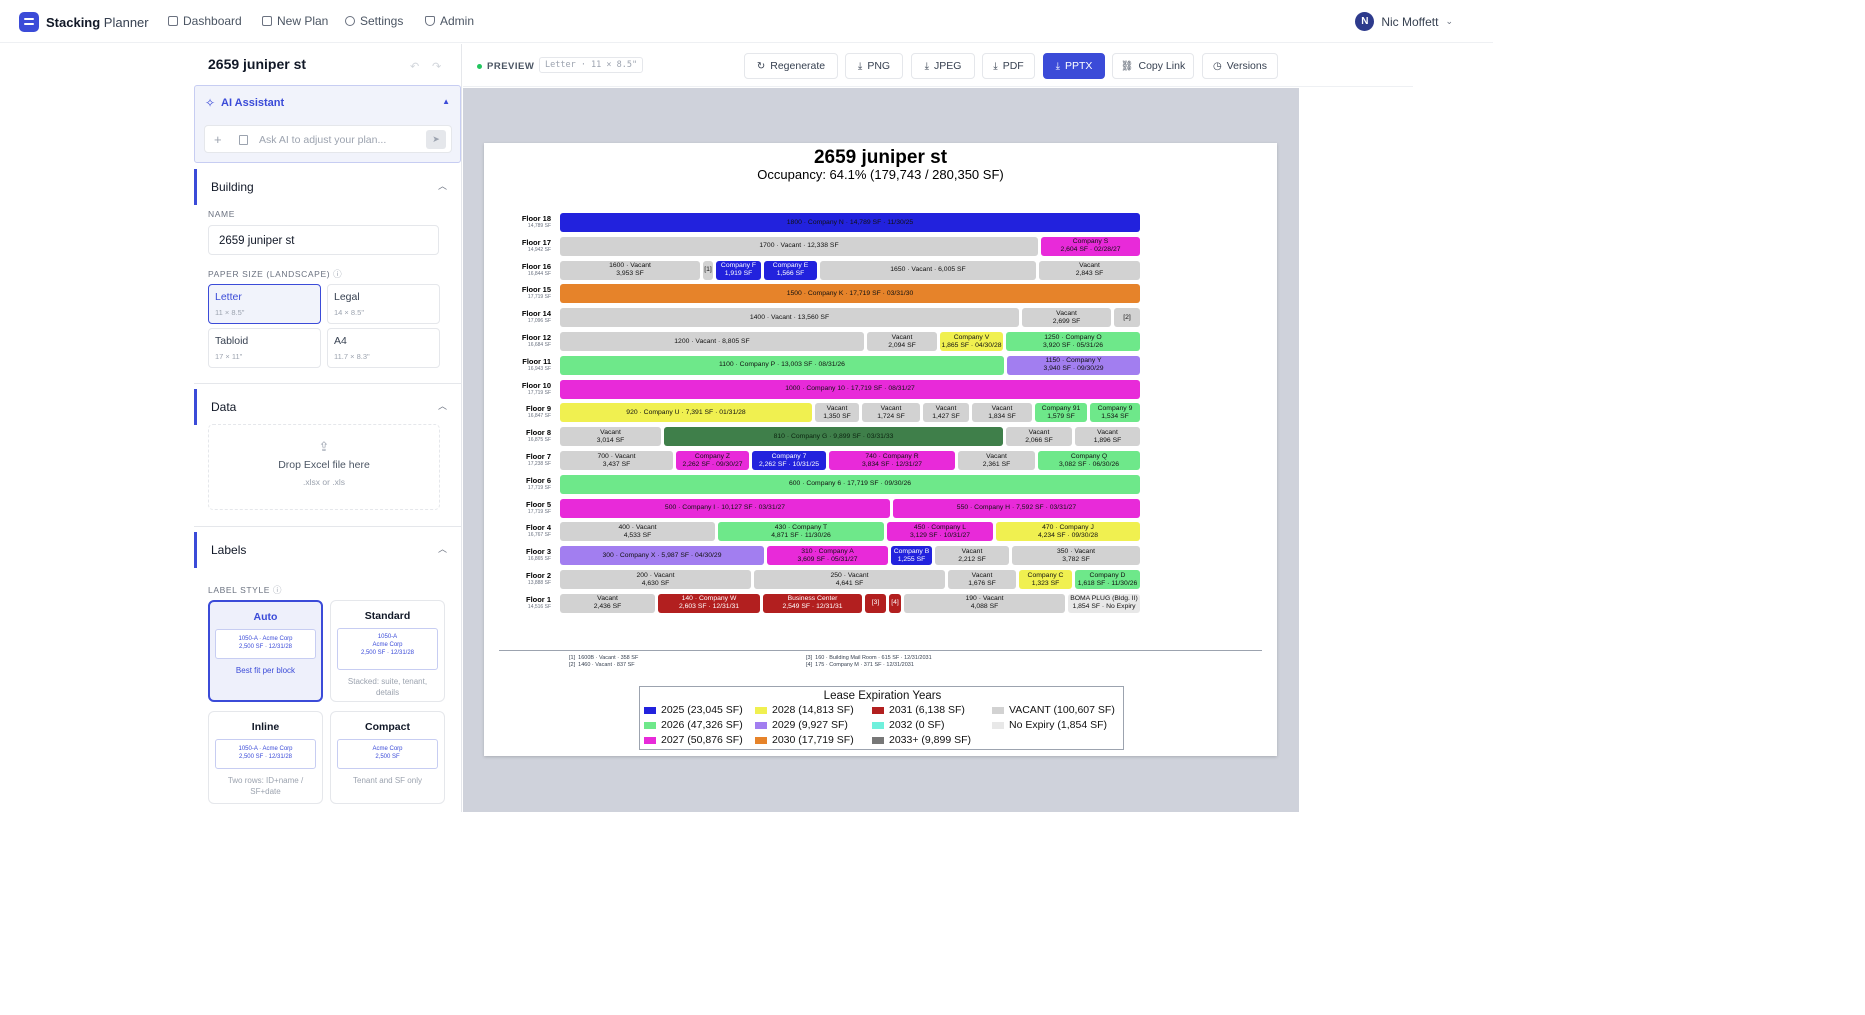  What do you see at coordinates (738, 270) in the screenshot?
I see `suite-block: Company F 1,919 SF` at bounding box center [738, 270].